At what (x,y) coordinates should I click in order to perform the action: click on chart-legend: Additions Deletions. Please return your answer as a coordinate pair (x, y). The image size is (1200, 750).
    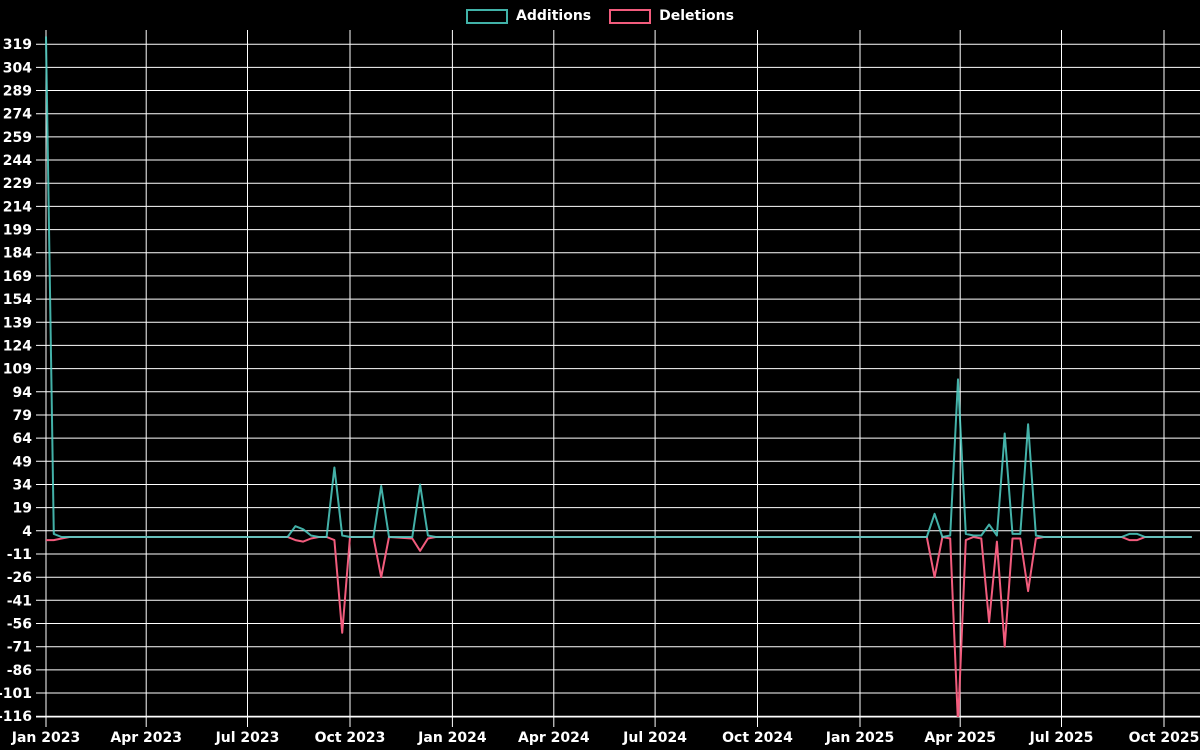
    Looking at the image, I should click on (600, 16).